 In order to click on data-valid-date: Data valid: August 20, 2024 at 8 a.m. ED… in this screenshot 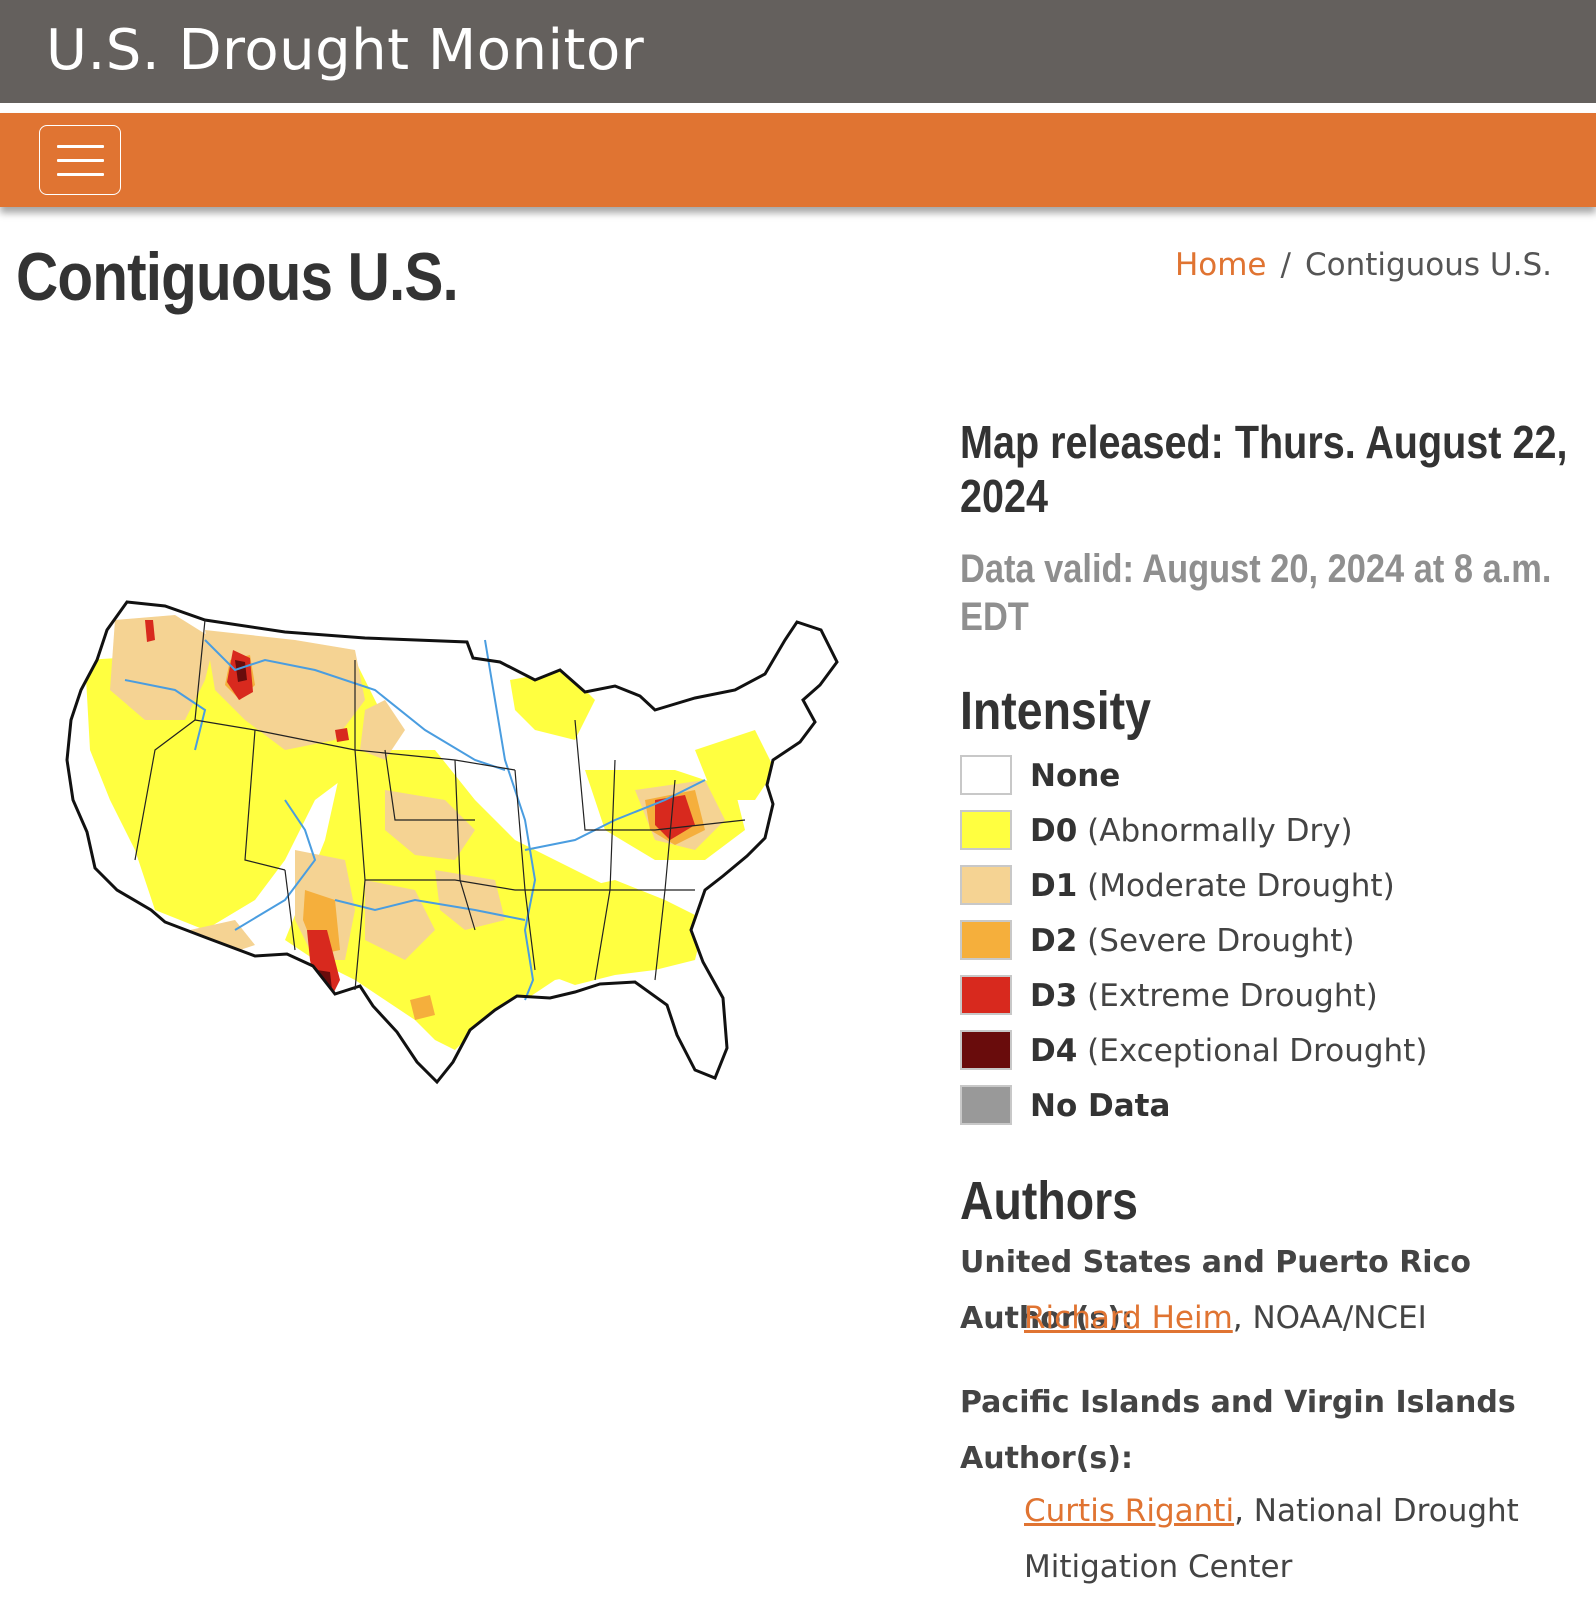, I will do `click(1255, 593)`.